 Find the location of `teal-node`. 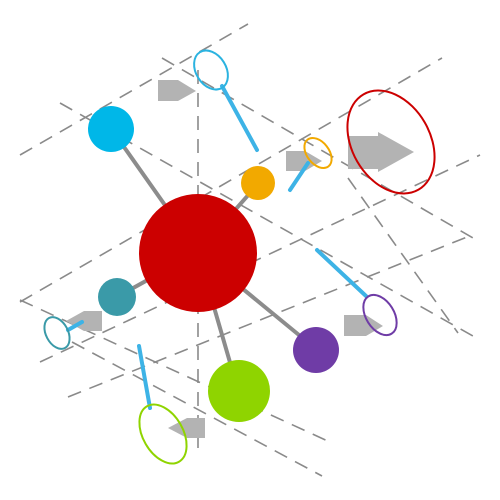

teal-node is located at coordinates (117, 297).